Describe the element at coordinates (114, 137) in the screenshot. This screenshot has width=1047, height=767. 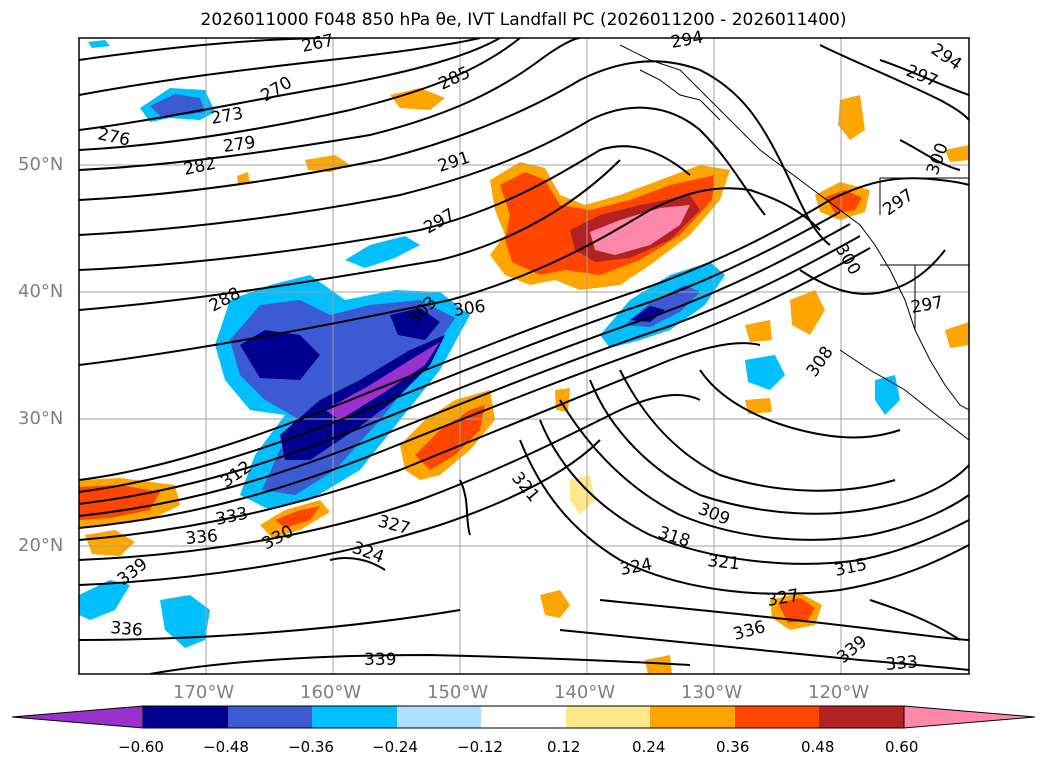
I see `contour-label: 276` at that location.